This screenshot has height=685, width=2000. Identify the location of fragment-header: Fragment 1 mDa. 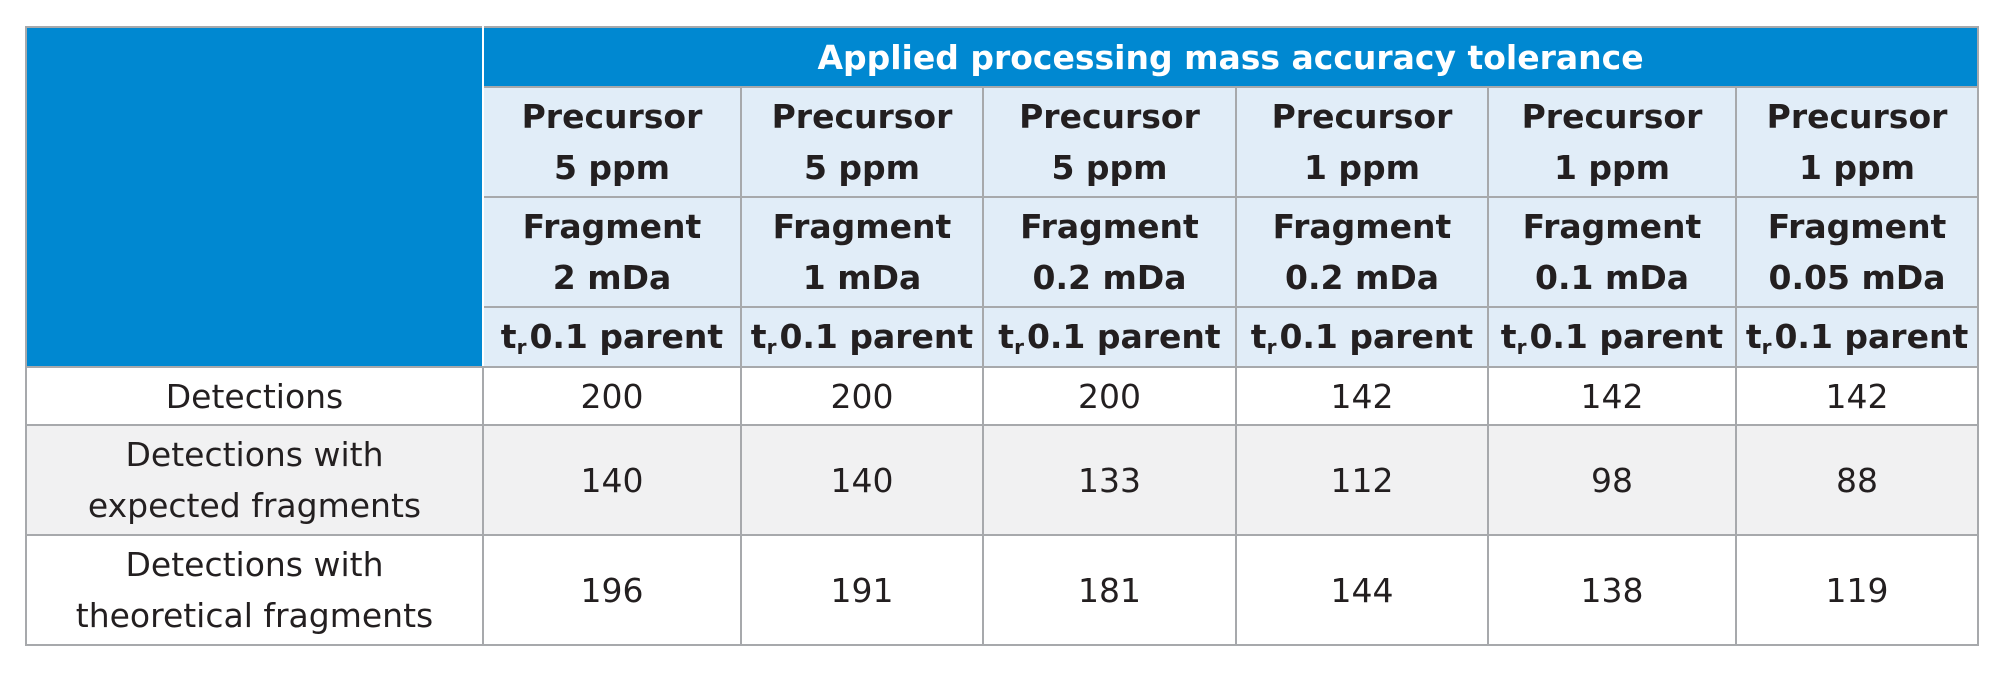
(862, 252).